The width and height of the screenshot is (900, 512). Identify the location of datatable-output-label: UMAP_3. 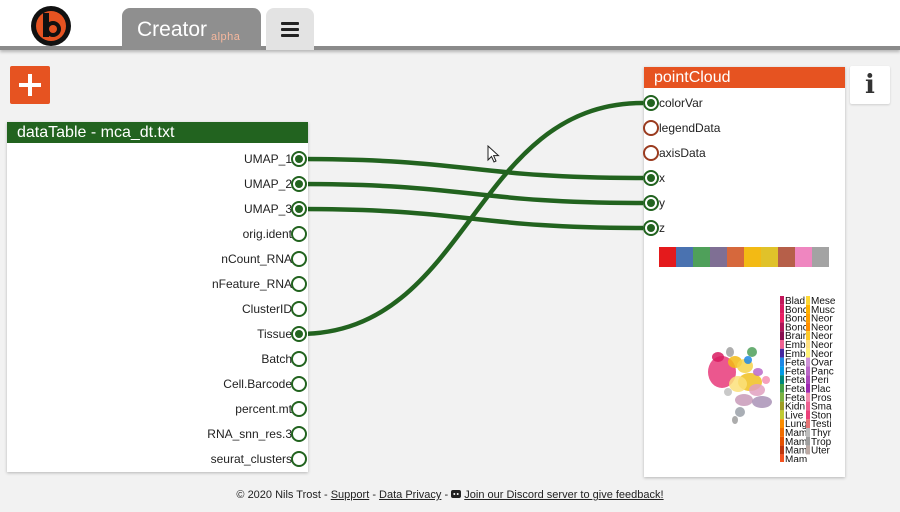
(267, 209).